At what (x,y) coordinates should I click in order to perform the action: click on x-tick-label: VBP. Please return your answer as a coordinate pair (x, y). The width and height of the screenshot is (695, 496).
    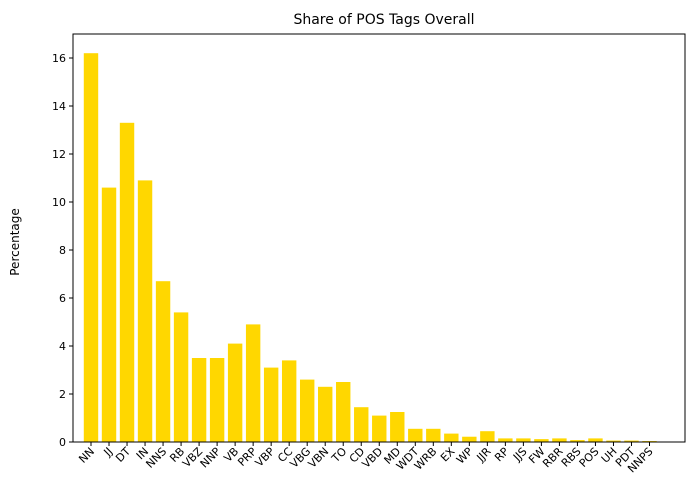
    Looking at the image, I should click on (265, 457).